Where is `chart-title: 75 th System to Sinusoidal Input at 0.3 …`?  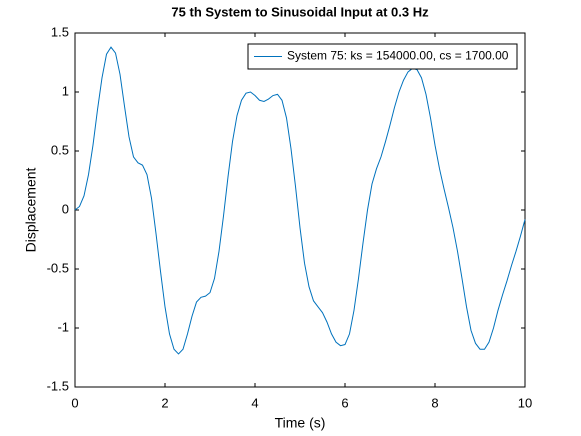
chart-title: 75 th System to Sinusoidal Input at 0.3 … is located at coordinates (300, 11).